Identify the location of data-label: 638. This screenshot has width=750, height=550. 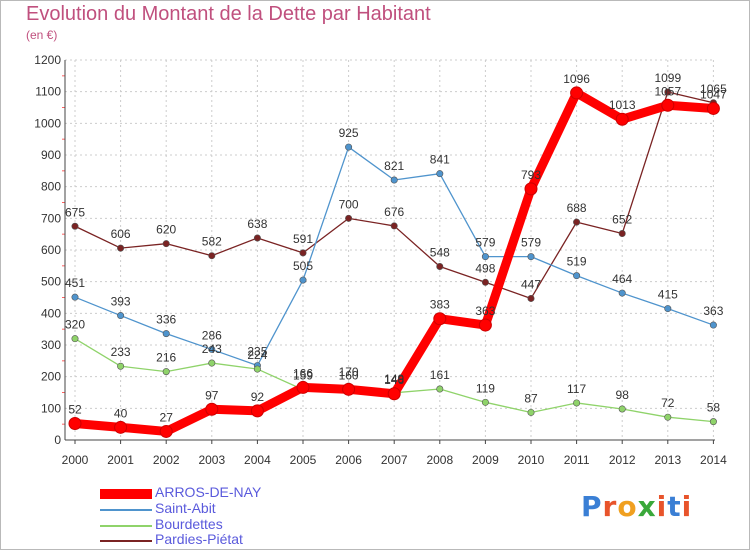
(257, 224).